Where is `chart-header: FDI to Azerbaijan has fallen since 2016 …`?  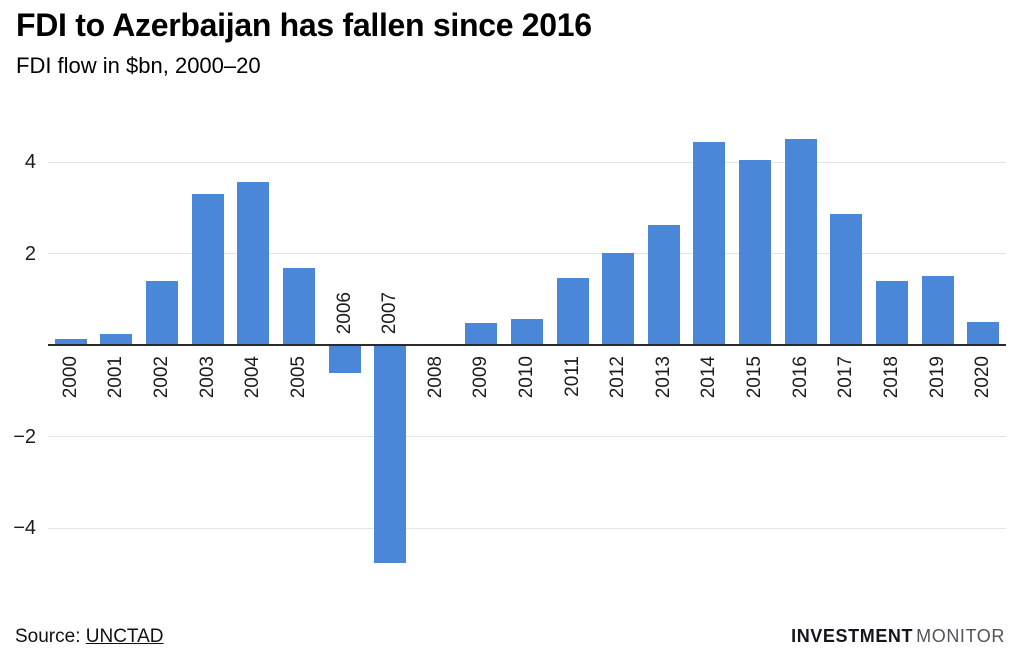 chart-header: FDI to Azerbaijan has fallen since 2016 … is located at coordinates (304, 42).